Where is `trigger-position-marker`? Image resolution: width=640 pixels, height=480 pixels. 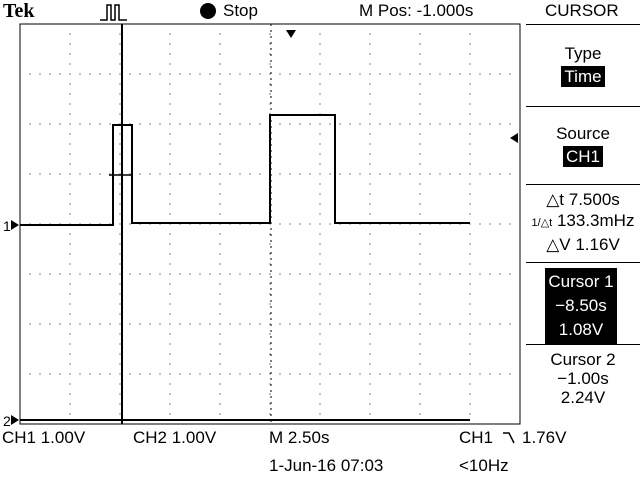
trigger-position-marker is located at coordinates (291, 34).